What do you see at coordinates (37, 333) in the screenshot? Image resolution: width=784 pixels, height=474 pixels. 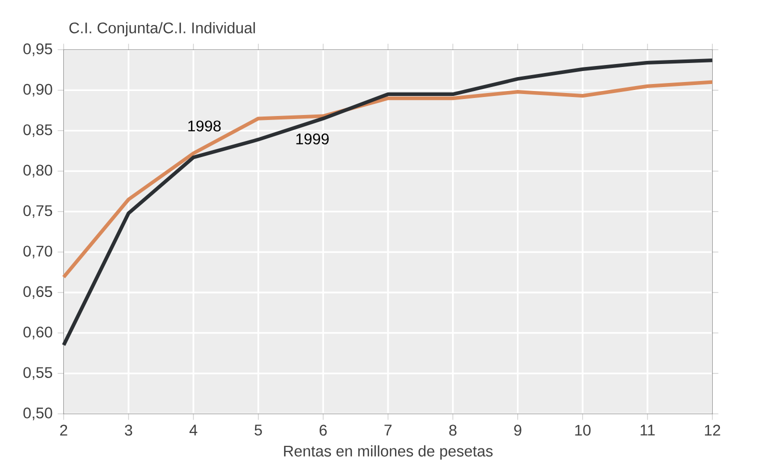 I see `y-tick-label: 0,60` at bounding box center [37, 333].